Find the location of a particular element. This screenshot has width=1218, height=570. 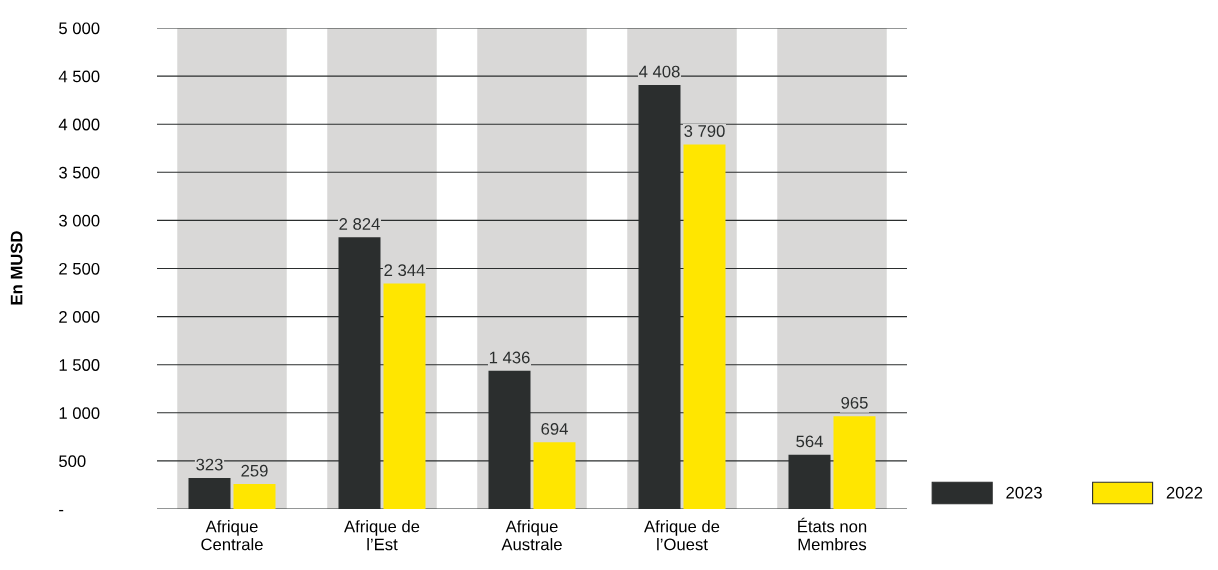

data-label: 1 436 is located at coordinates (509, 357).